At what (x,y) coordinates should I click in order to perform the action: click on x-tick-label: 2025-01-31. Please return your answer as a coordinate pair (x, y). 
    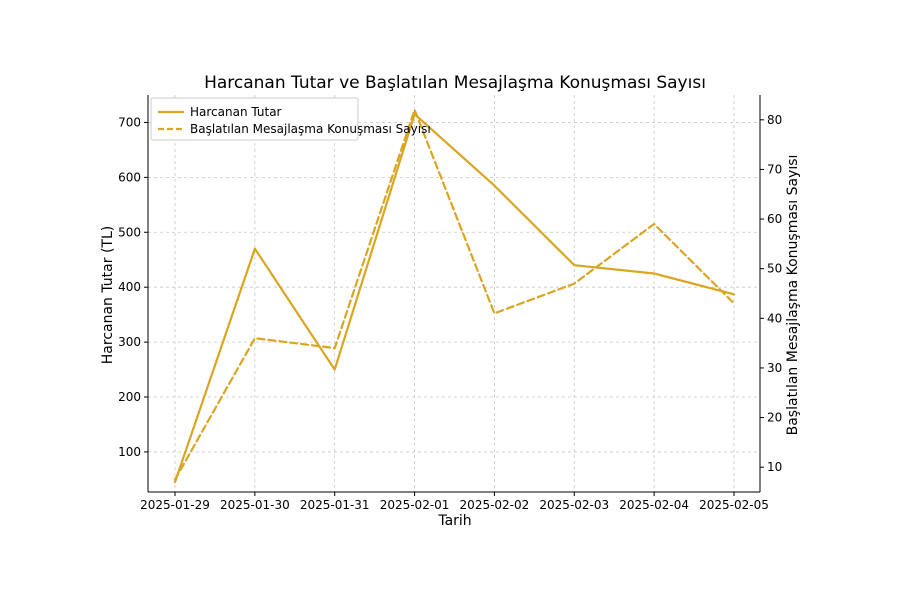
    Looking at the image, I should click on (335, 505).